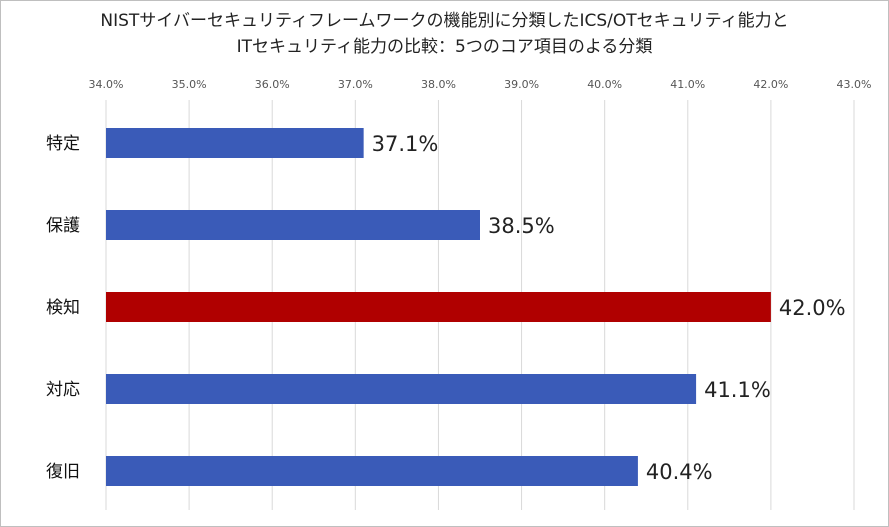 The image size is (889, 527). Describe the element at coordinates (604, 84) in the screenshot. I see `x-tick-label: 40.0%` at that location.